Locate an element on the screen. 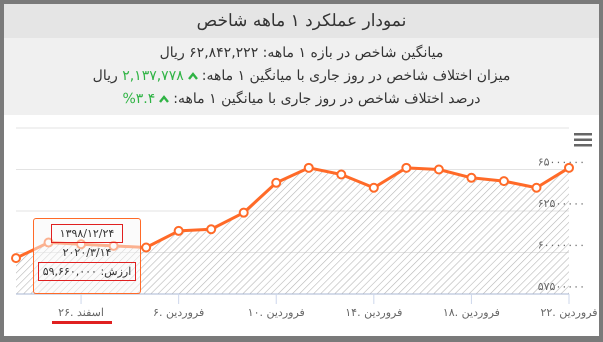 This screenshot has width=603, height=342. x-tick-label: ۶. فروردین is located at coordinates (178, 312).